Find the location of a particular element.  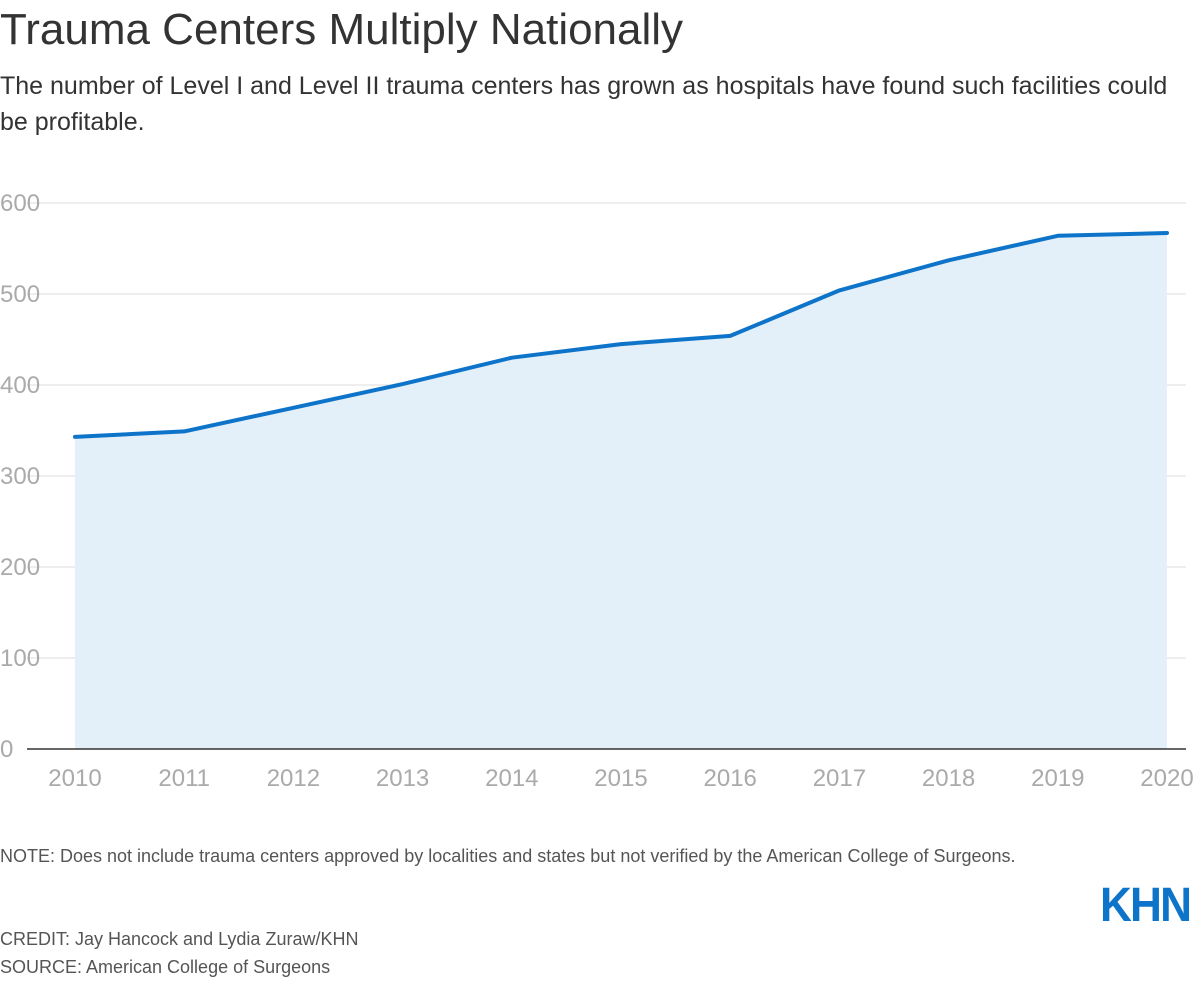

y-tick-label: 600 is located at coordinates (20, 203).